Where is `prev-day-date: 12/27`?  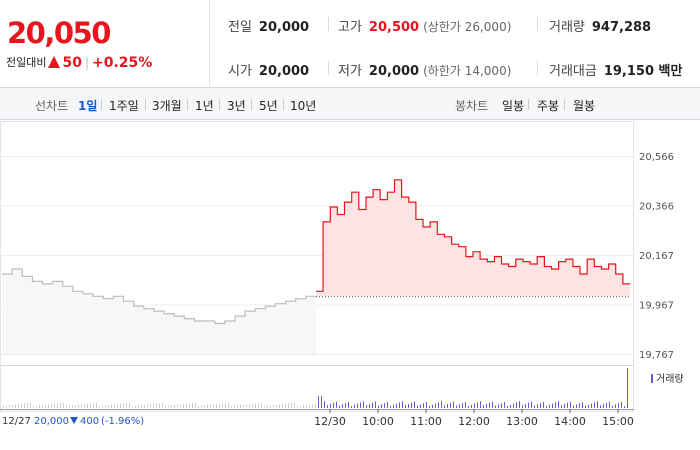 prev-day-date: 12/27 is located at coordinates (16, 421).